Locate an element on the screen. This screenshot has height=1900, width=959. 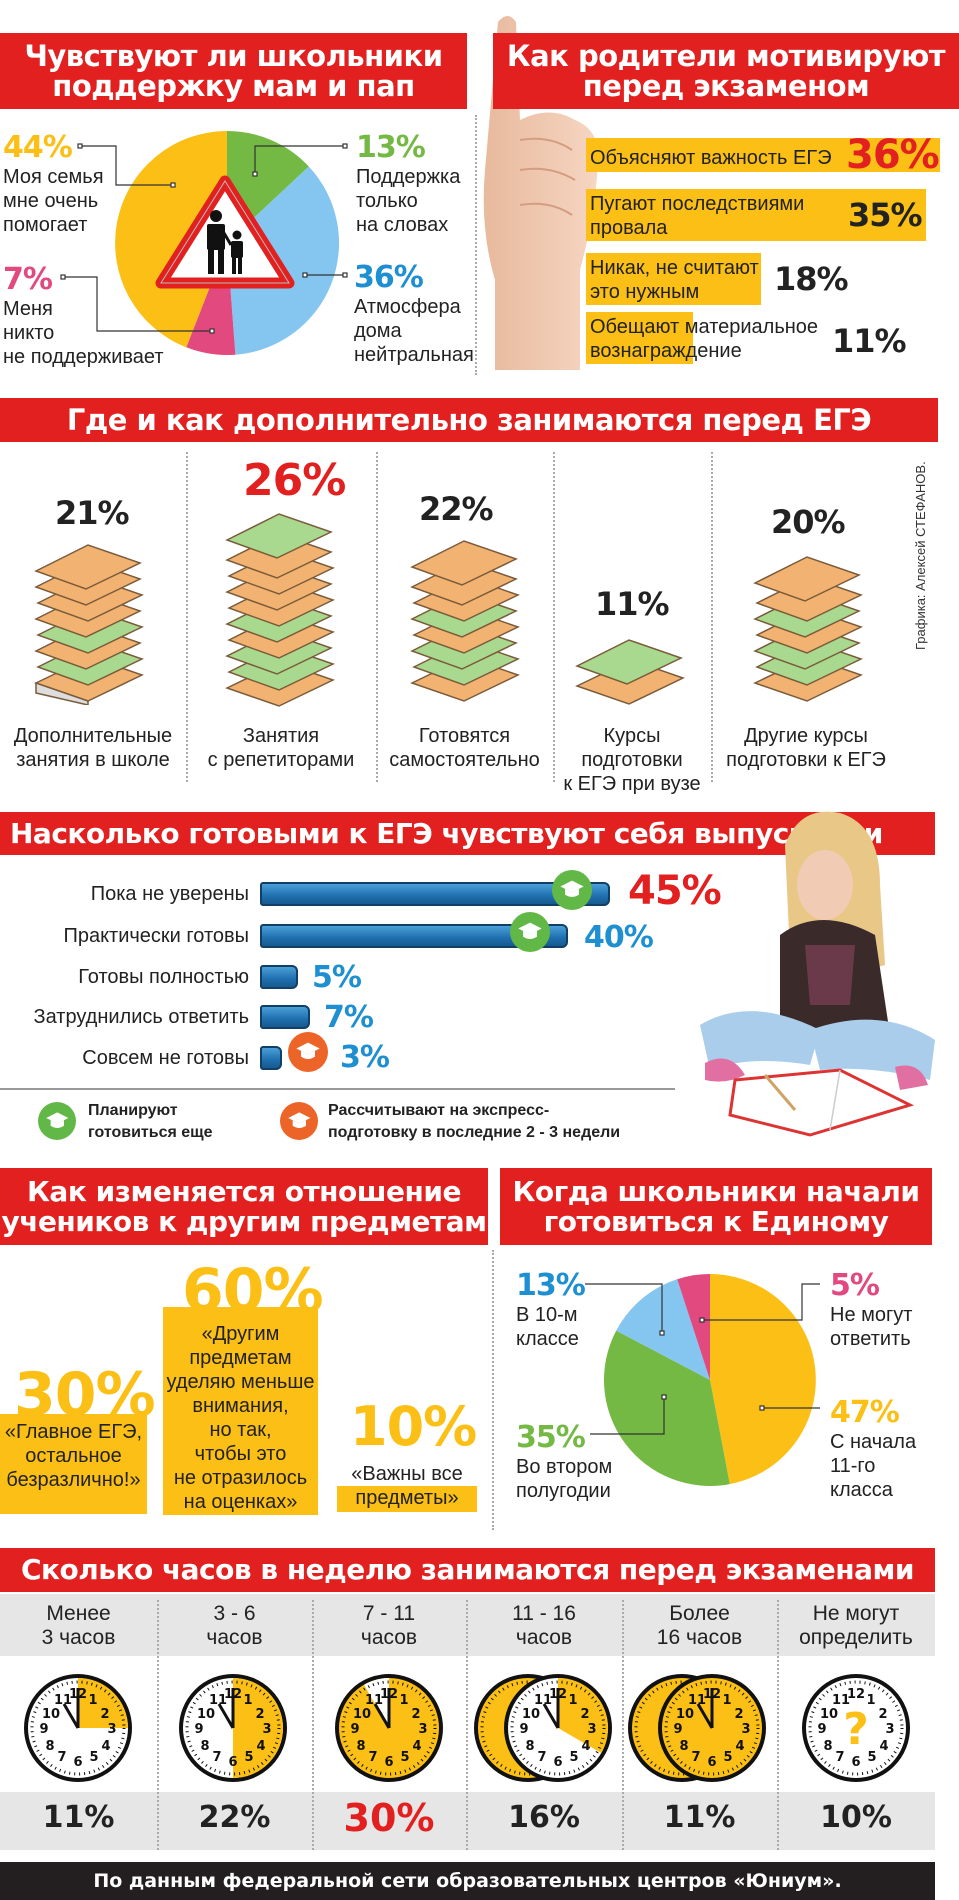
hours-label: 3 - 6 часов is located at coordinates (234, 1625).